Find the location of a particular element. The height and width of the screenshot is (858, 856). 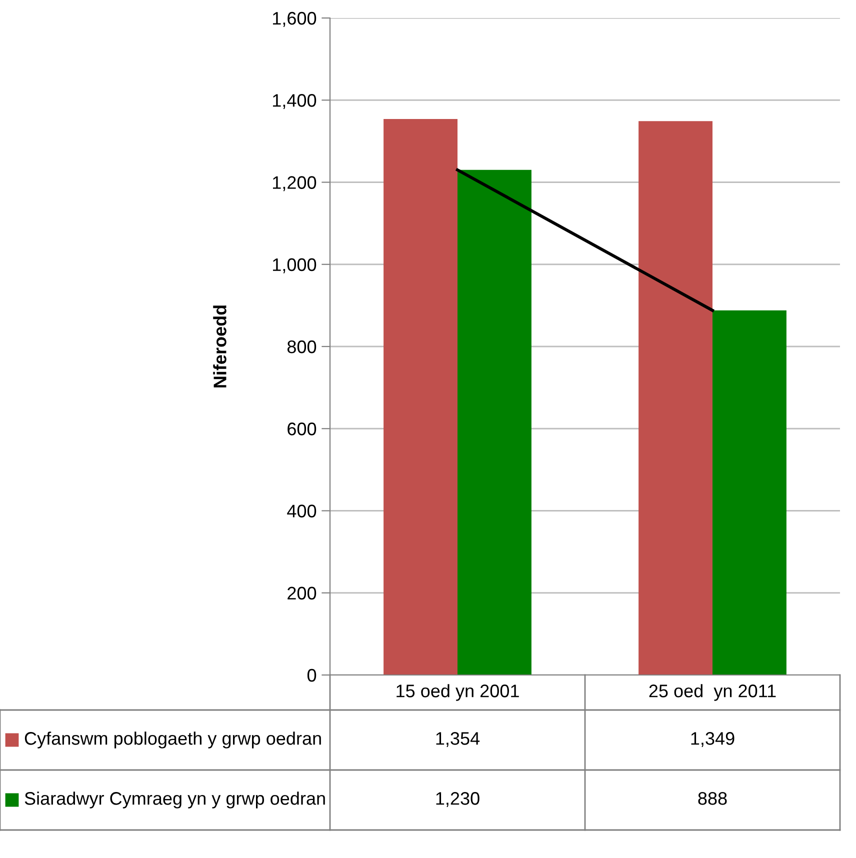

y-axis-title: Niferoedd is located at coordinates (219, 347).